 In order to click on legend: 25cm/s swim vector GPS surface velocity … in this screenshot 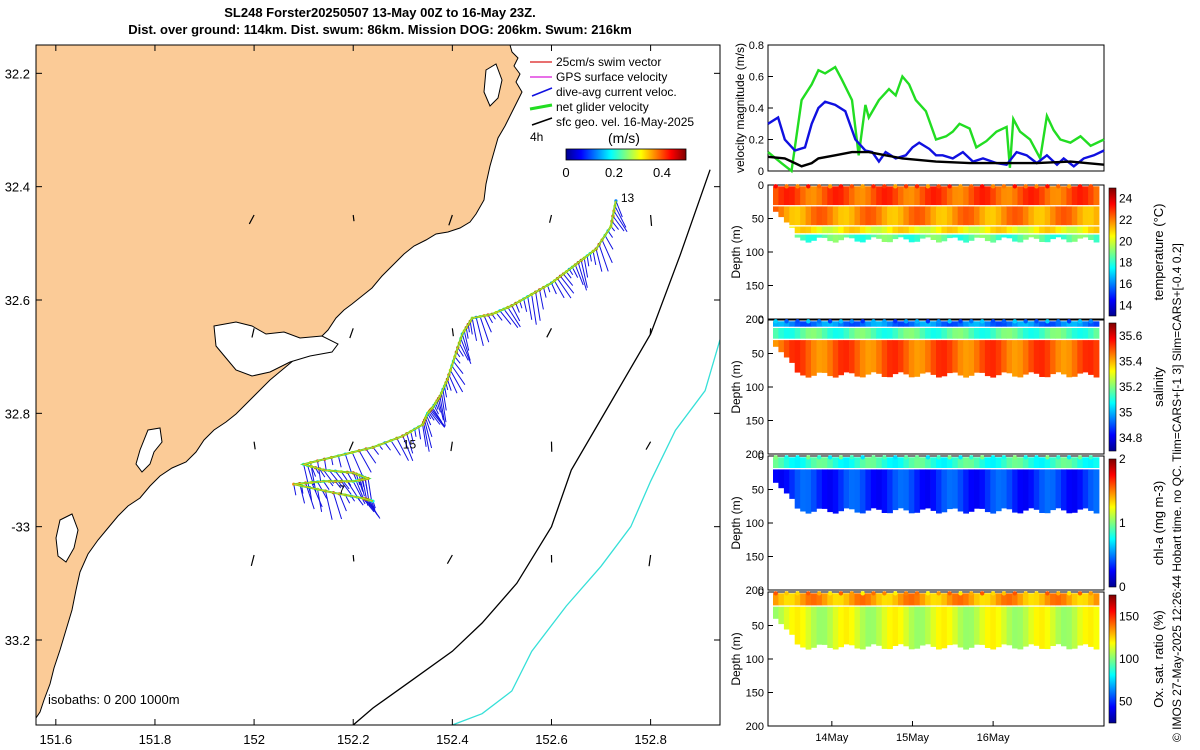, I will do `click(611, 99)`.